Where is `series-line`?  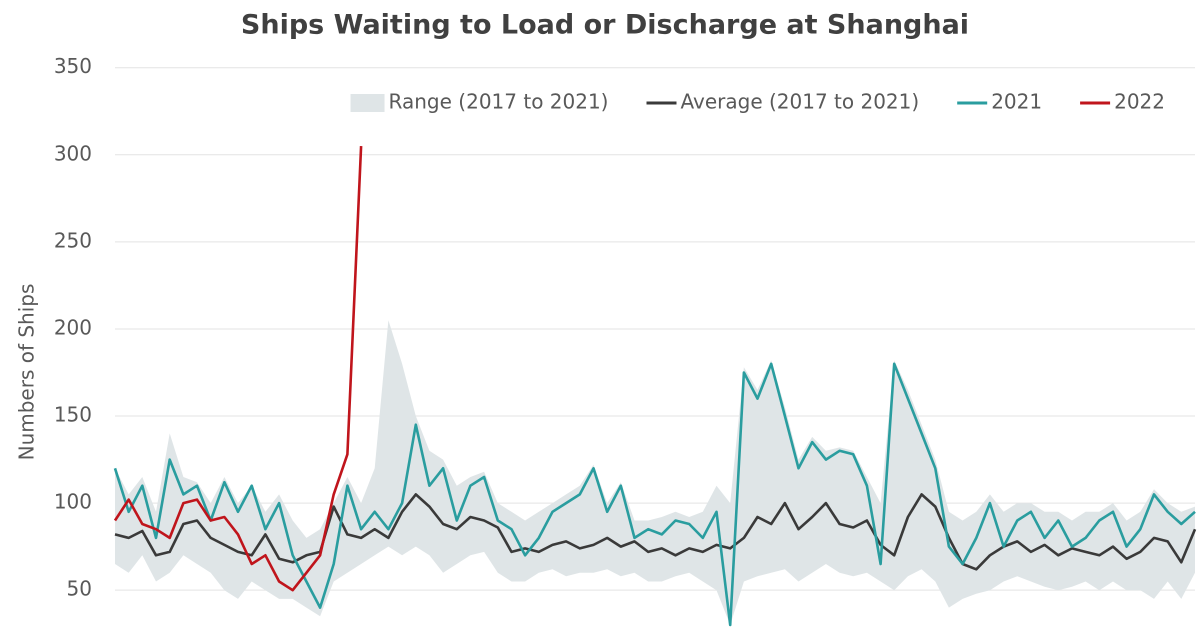
series-line is located at coordinates (238, 369).